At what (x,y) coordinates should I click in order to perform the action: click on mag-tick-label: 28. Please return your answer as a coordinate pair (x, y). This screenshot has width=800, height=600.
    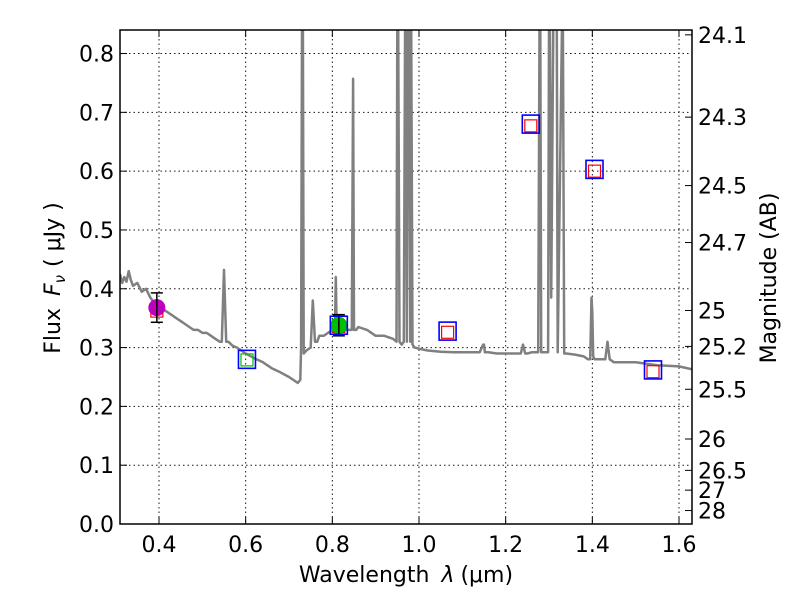
    Looking at the image, I should click on (712, 512).